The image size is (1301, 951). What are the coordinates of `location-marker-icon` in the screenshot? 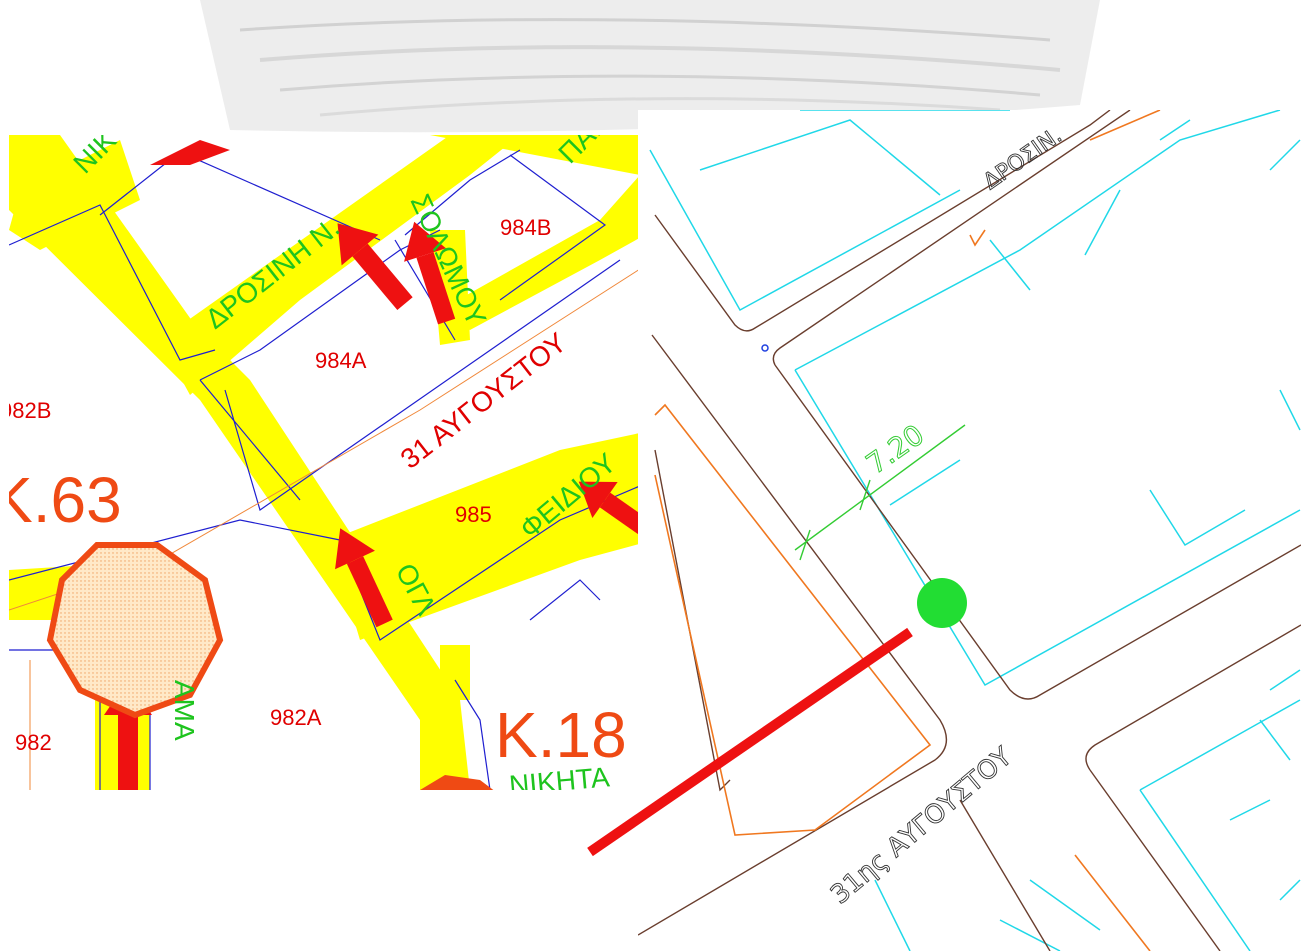 It's located at (942, 603).